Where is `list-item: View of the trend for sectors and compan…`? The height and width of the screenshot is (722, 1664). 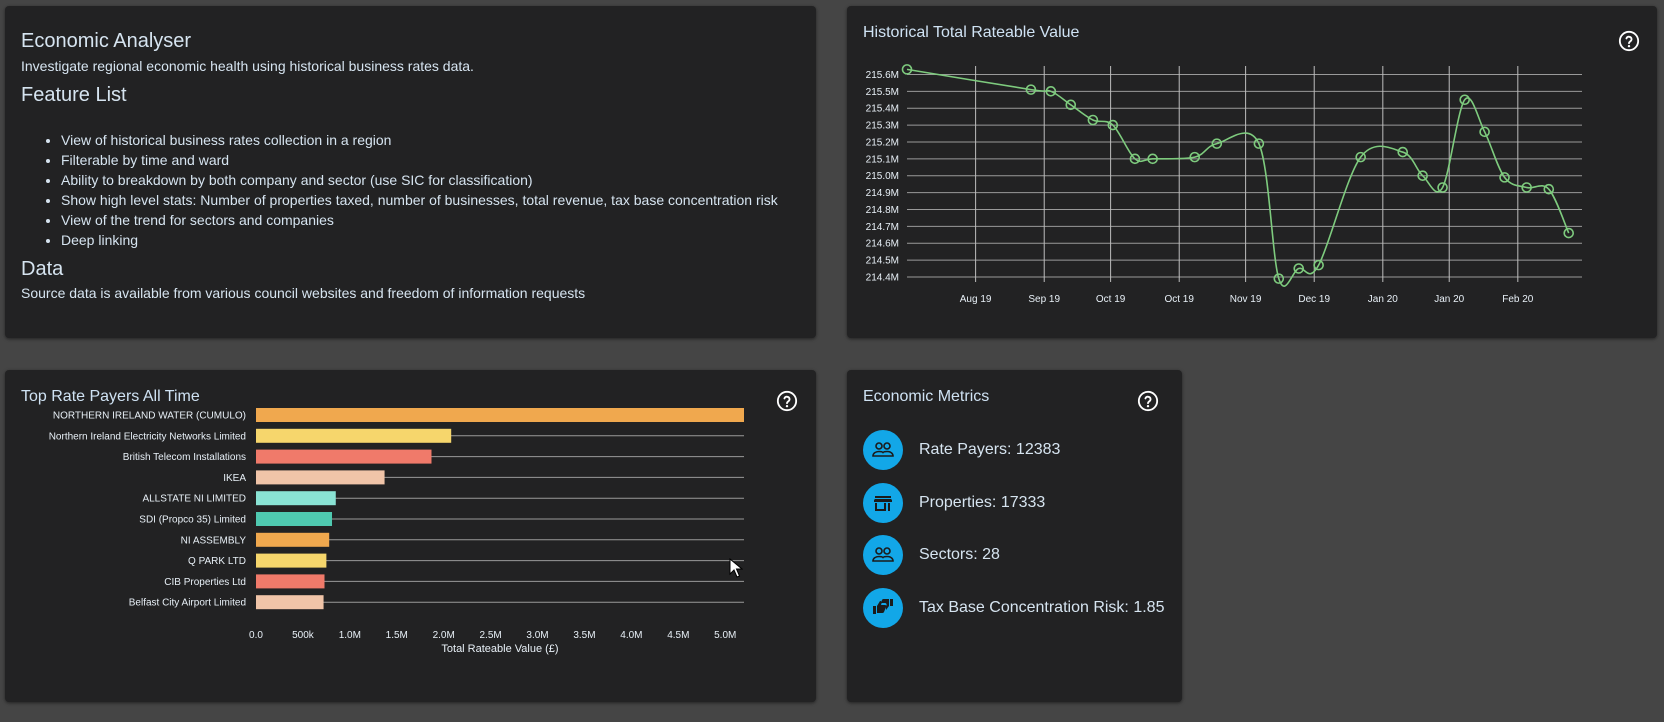 list-item: View of the trend for sectors and compan… is located at coordinates (419, 220).